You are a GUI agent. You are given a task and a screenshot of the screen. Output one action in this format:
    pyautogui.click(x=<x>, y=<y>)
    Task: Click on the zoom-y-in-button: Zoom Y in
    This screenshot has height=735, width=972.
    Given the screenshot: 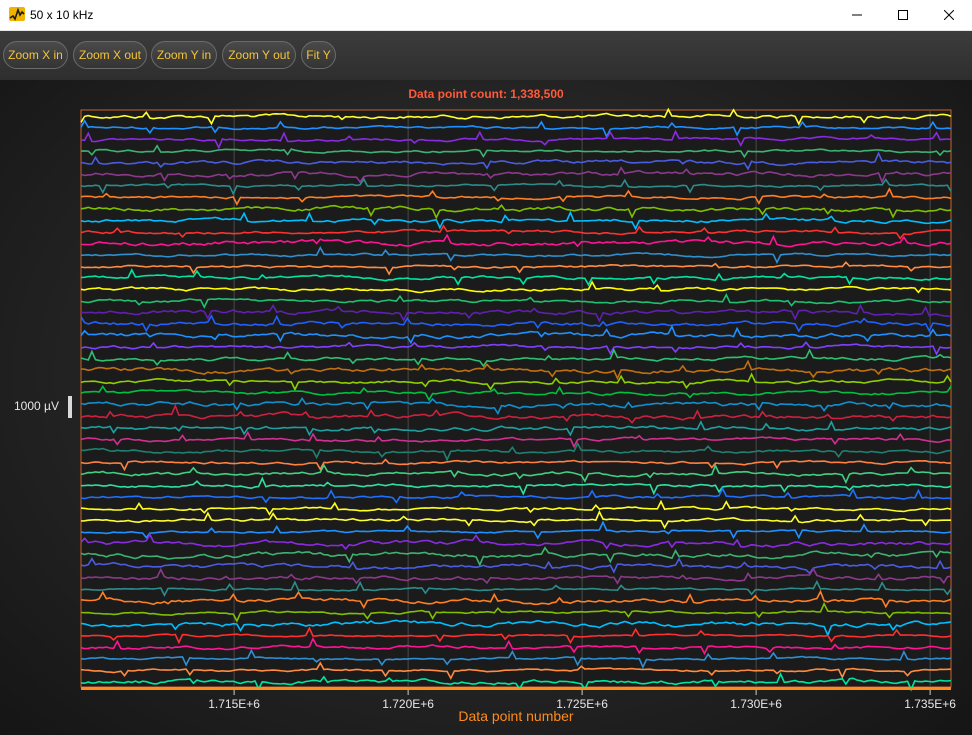 What is the action you would take?
    pyautogui.click(x=184, y=55)
    